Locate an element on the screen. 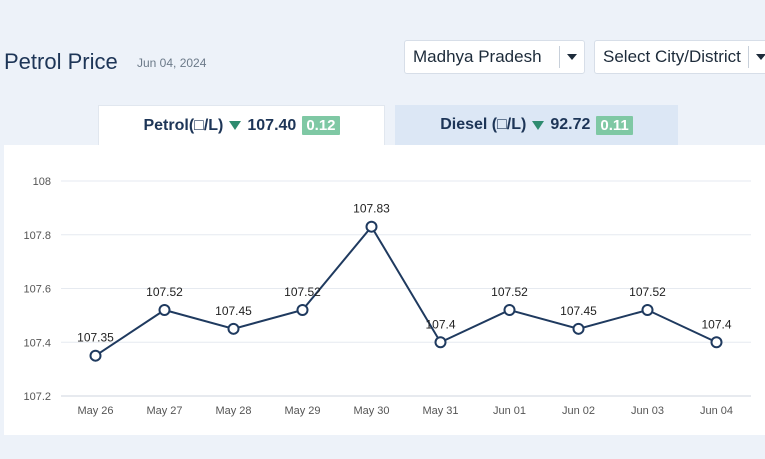  tab-diesel-label: Diesel (□/L) is located at coordinates (483, 124).